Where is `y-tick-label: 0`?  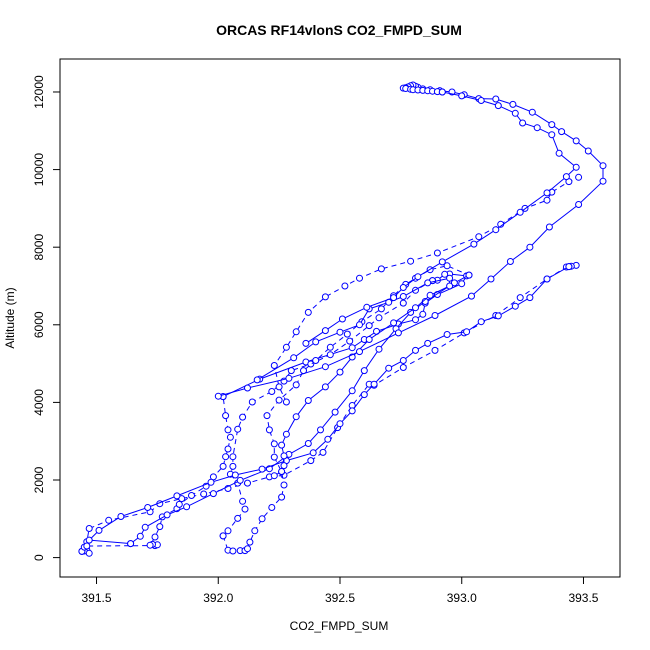
y-tick-label: 0 is located at coordinates (39, 557).